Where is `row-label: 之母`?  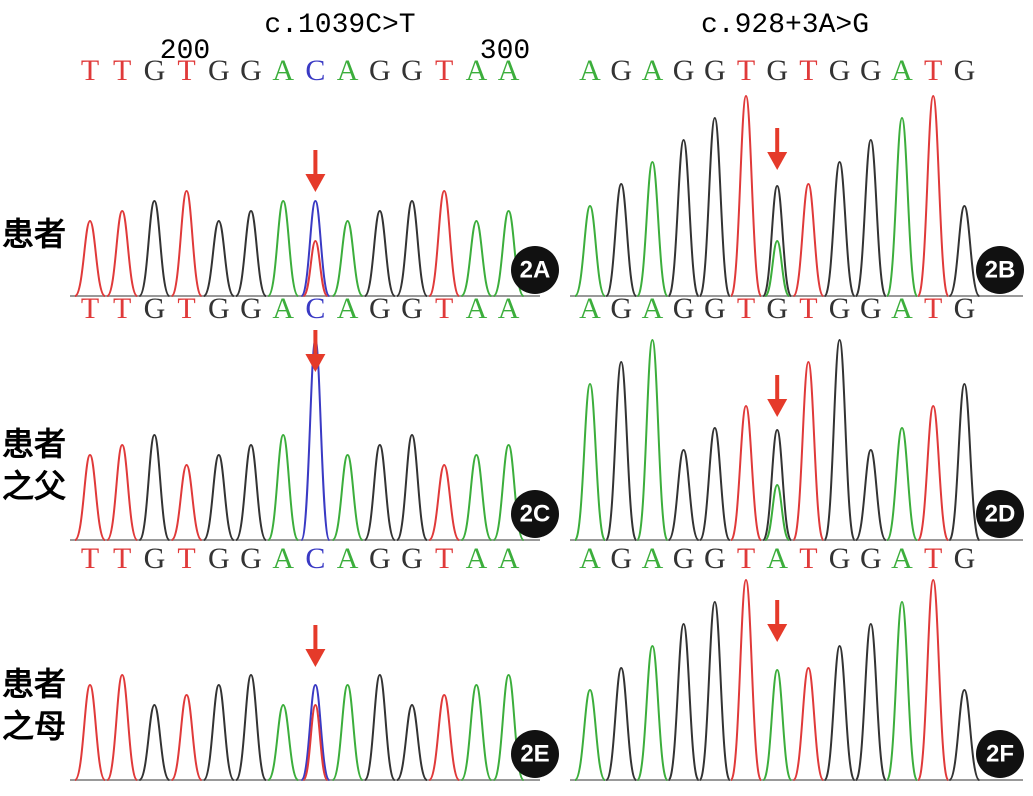
row-label: 之母 is located at coordinates (34, 726).